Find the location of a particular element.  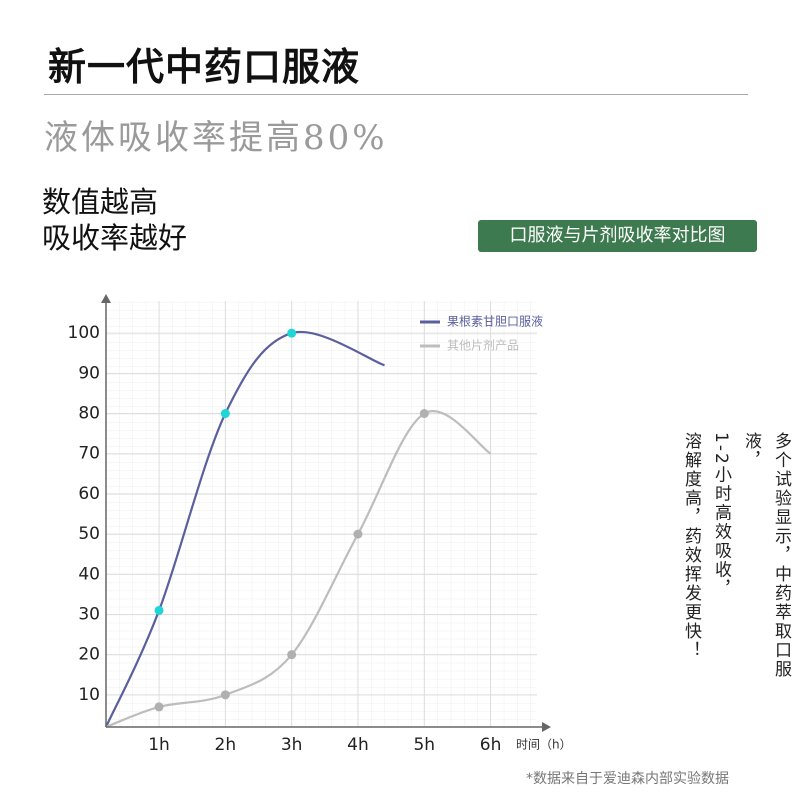

y-tick-label: 60 is located at coordinates (89, 494).